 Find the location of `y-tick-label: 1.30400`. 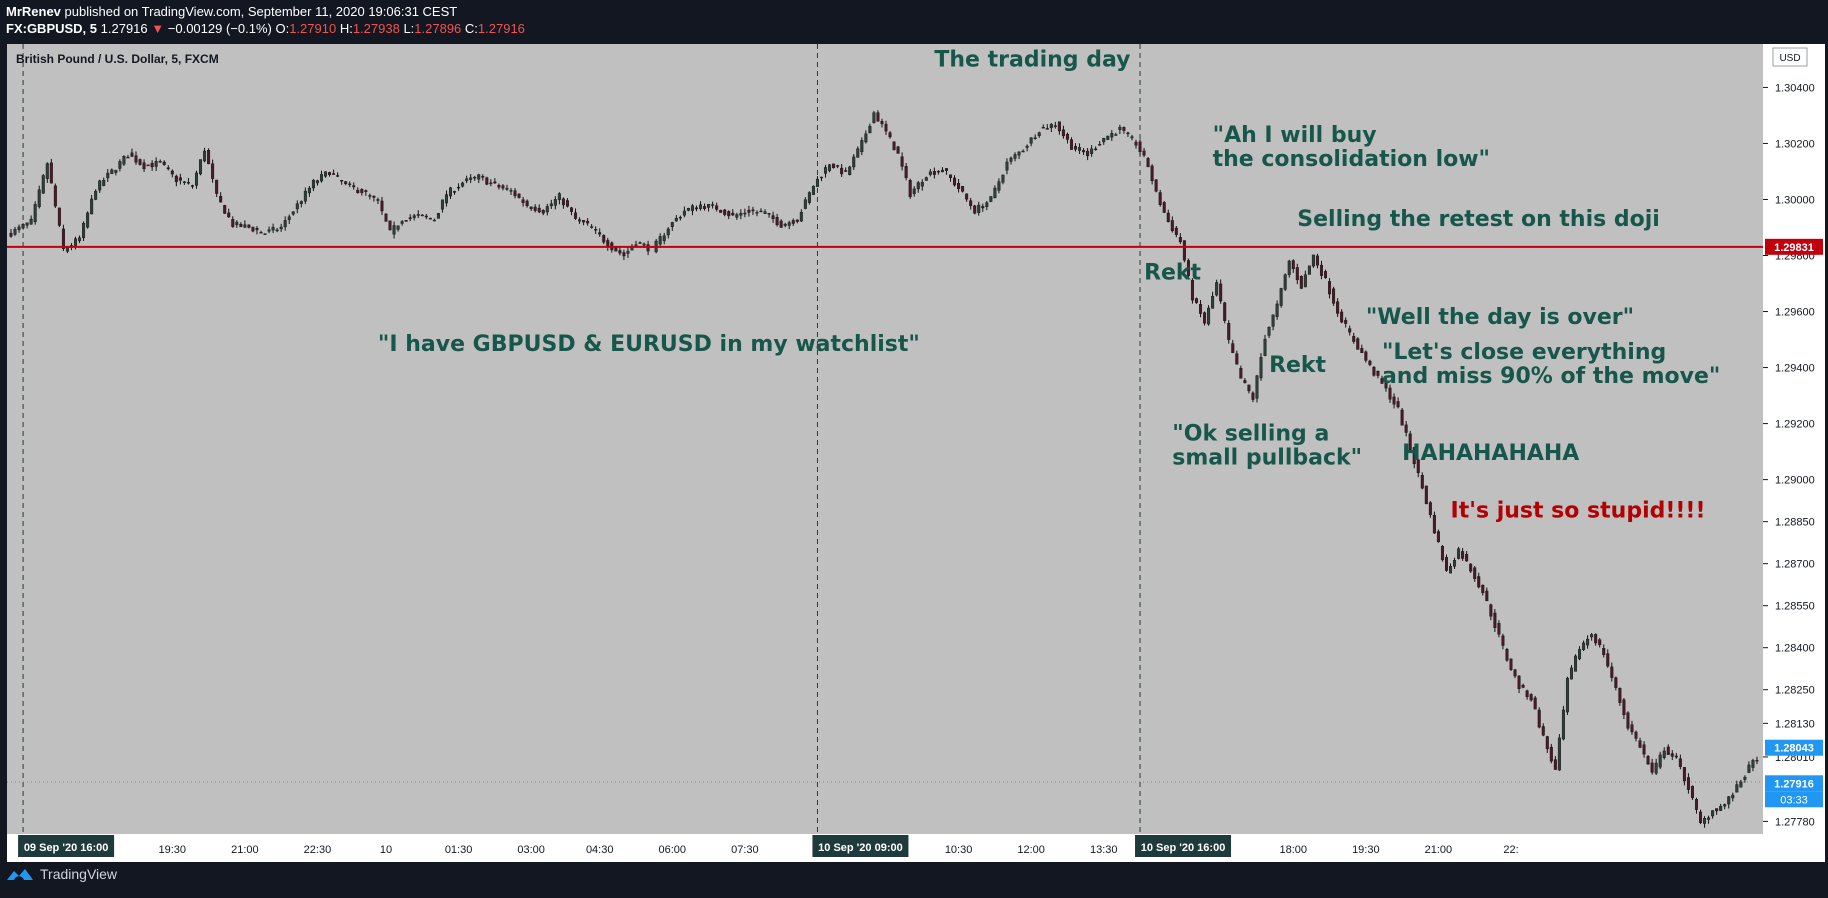

y-tick-label: 1.30400 is located at coordinates (1795, 88).